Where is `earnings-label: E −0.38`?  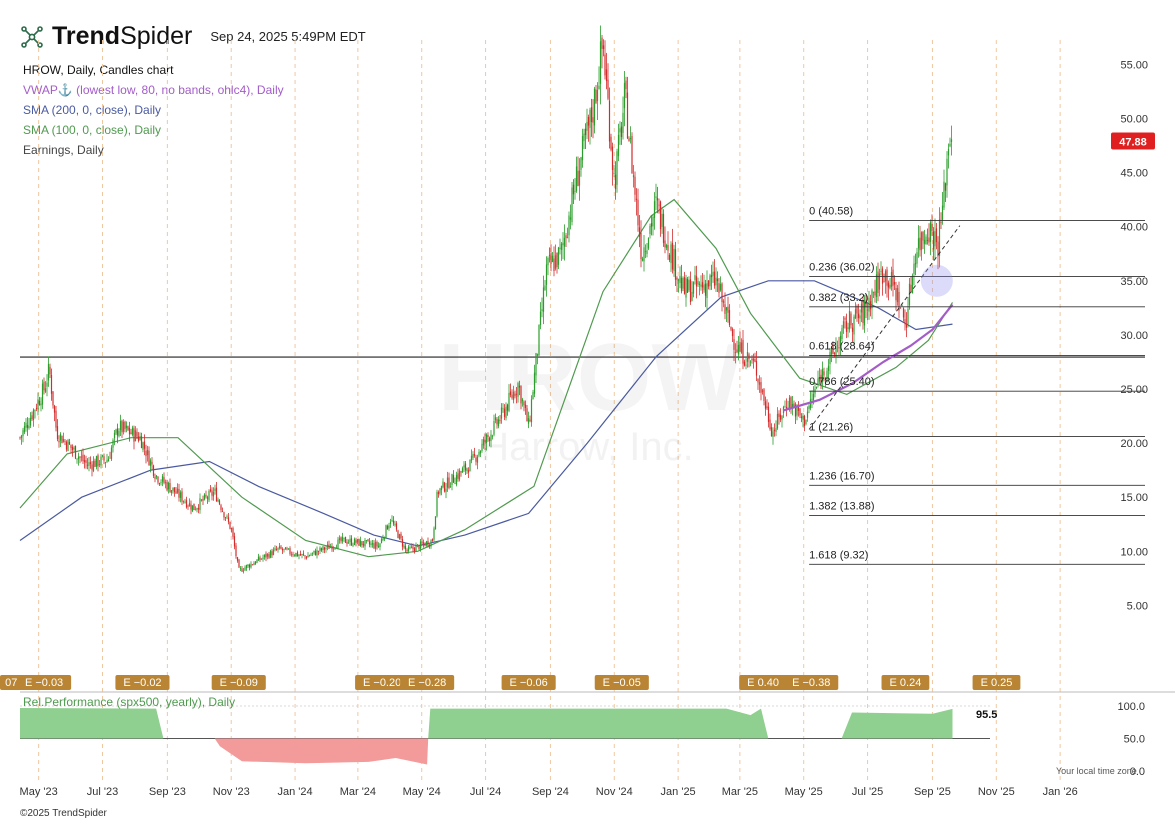 earnings-label: E −0.38 is located at coordinates (811, 683).